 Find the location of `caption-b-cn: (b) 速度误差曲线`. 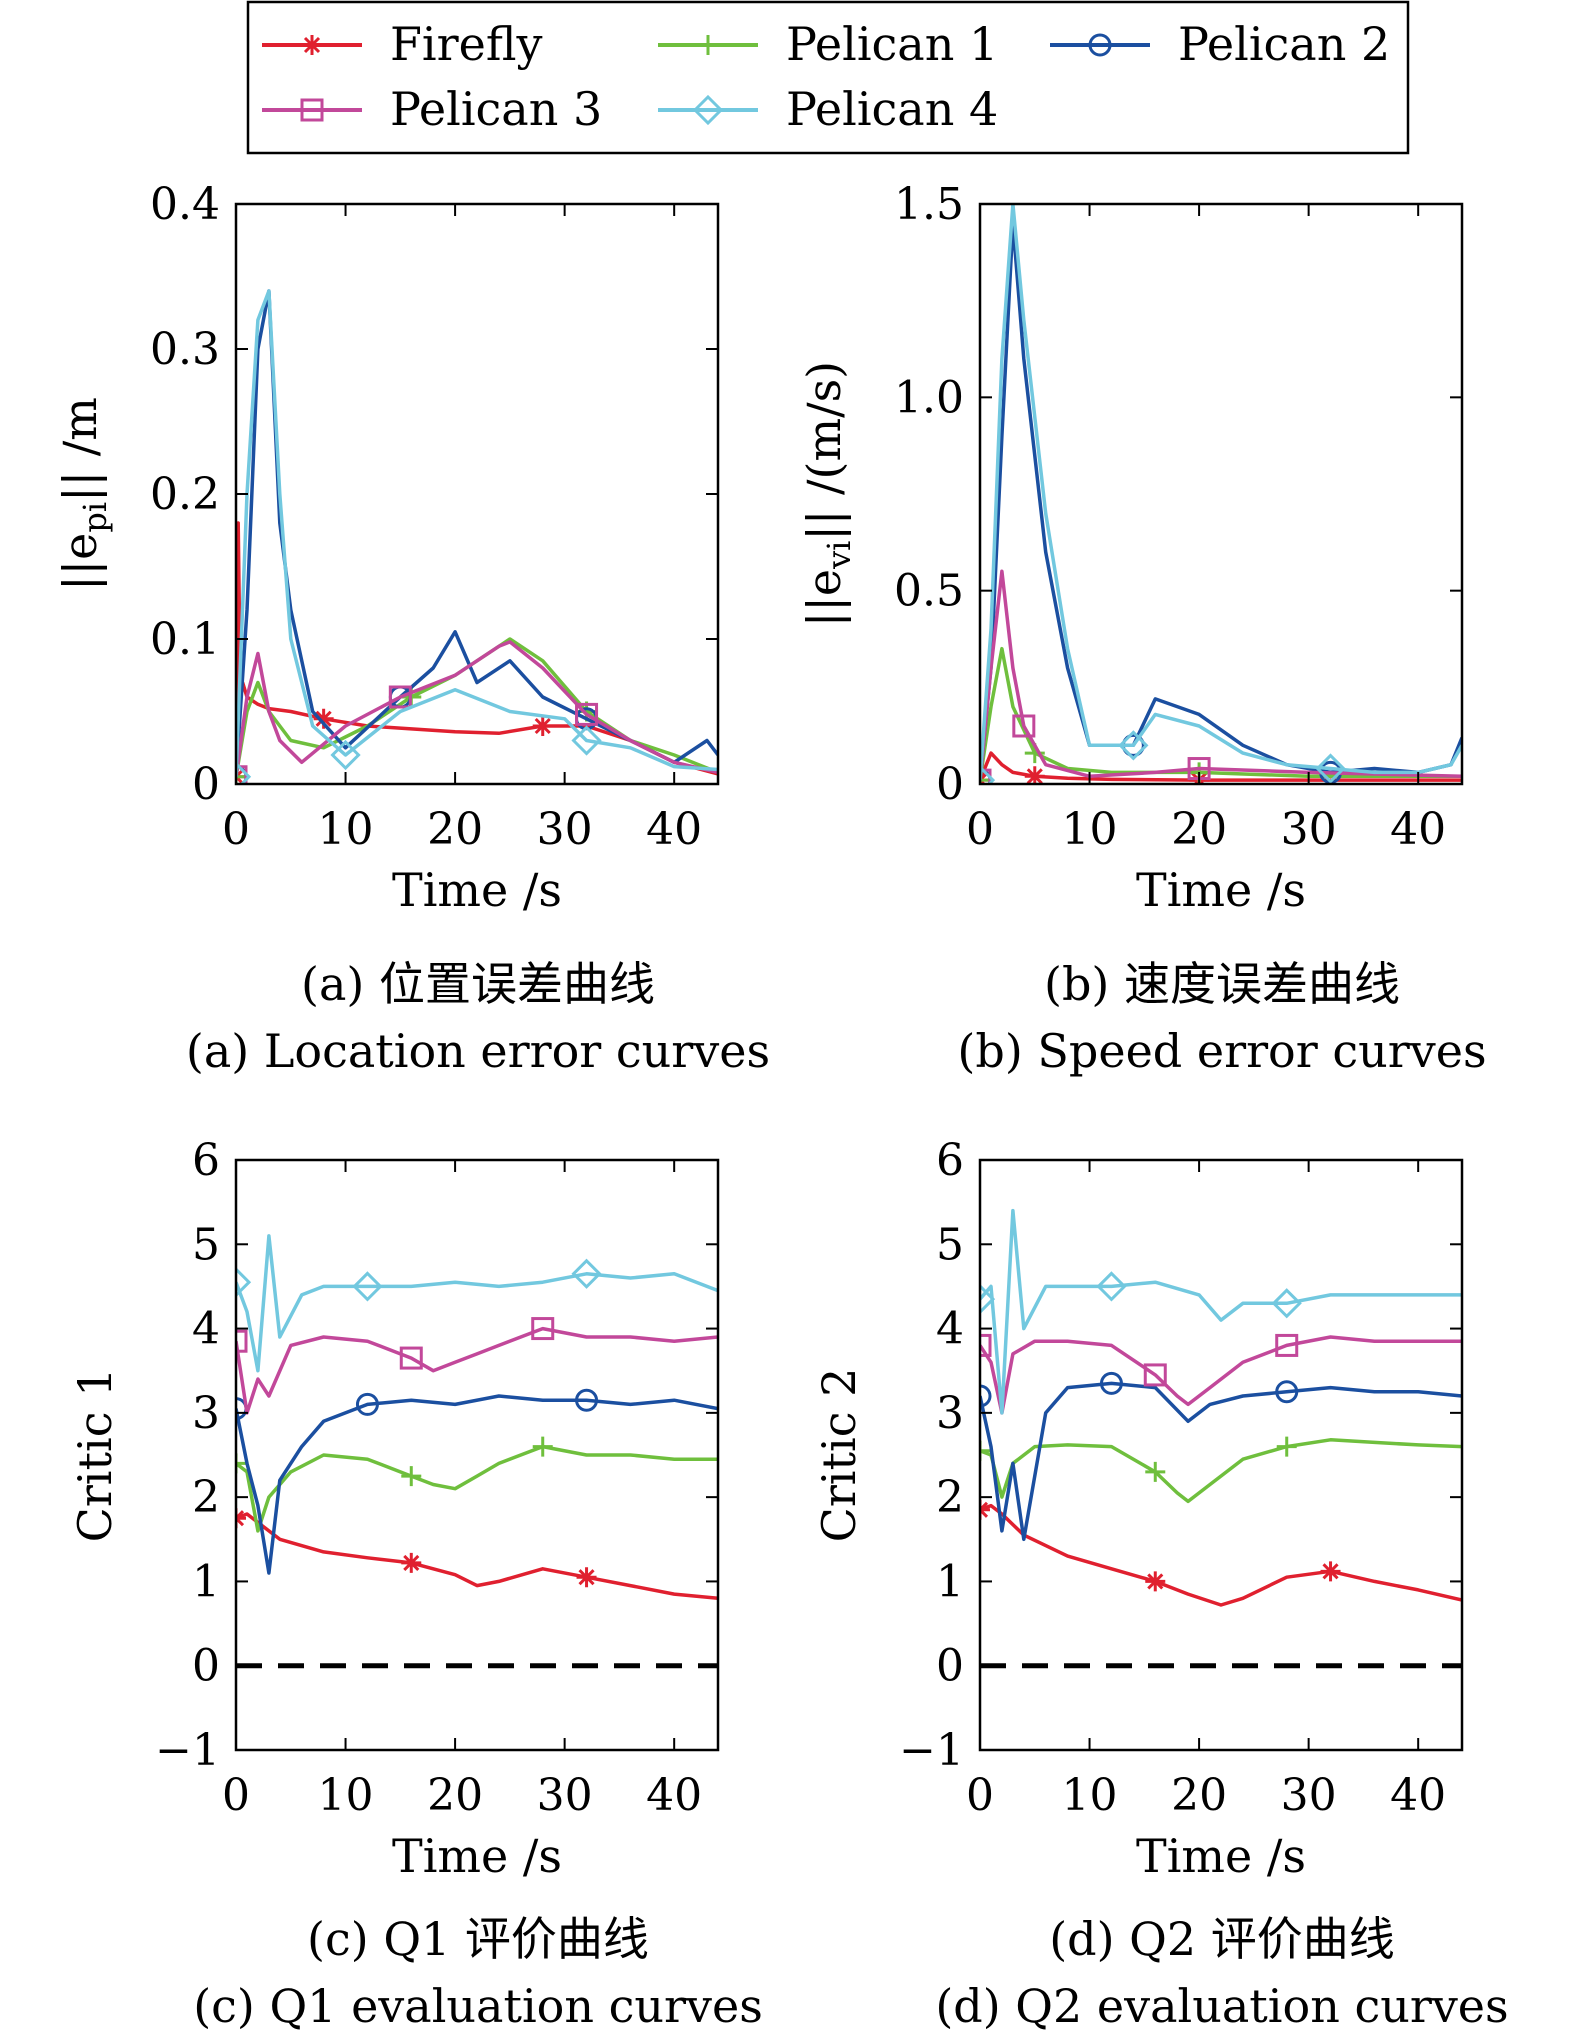

caption-b-cn: (b) 速度误差曲线 is located at coordinates (1222, 984).